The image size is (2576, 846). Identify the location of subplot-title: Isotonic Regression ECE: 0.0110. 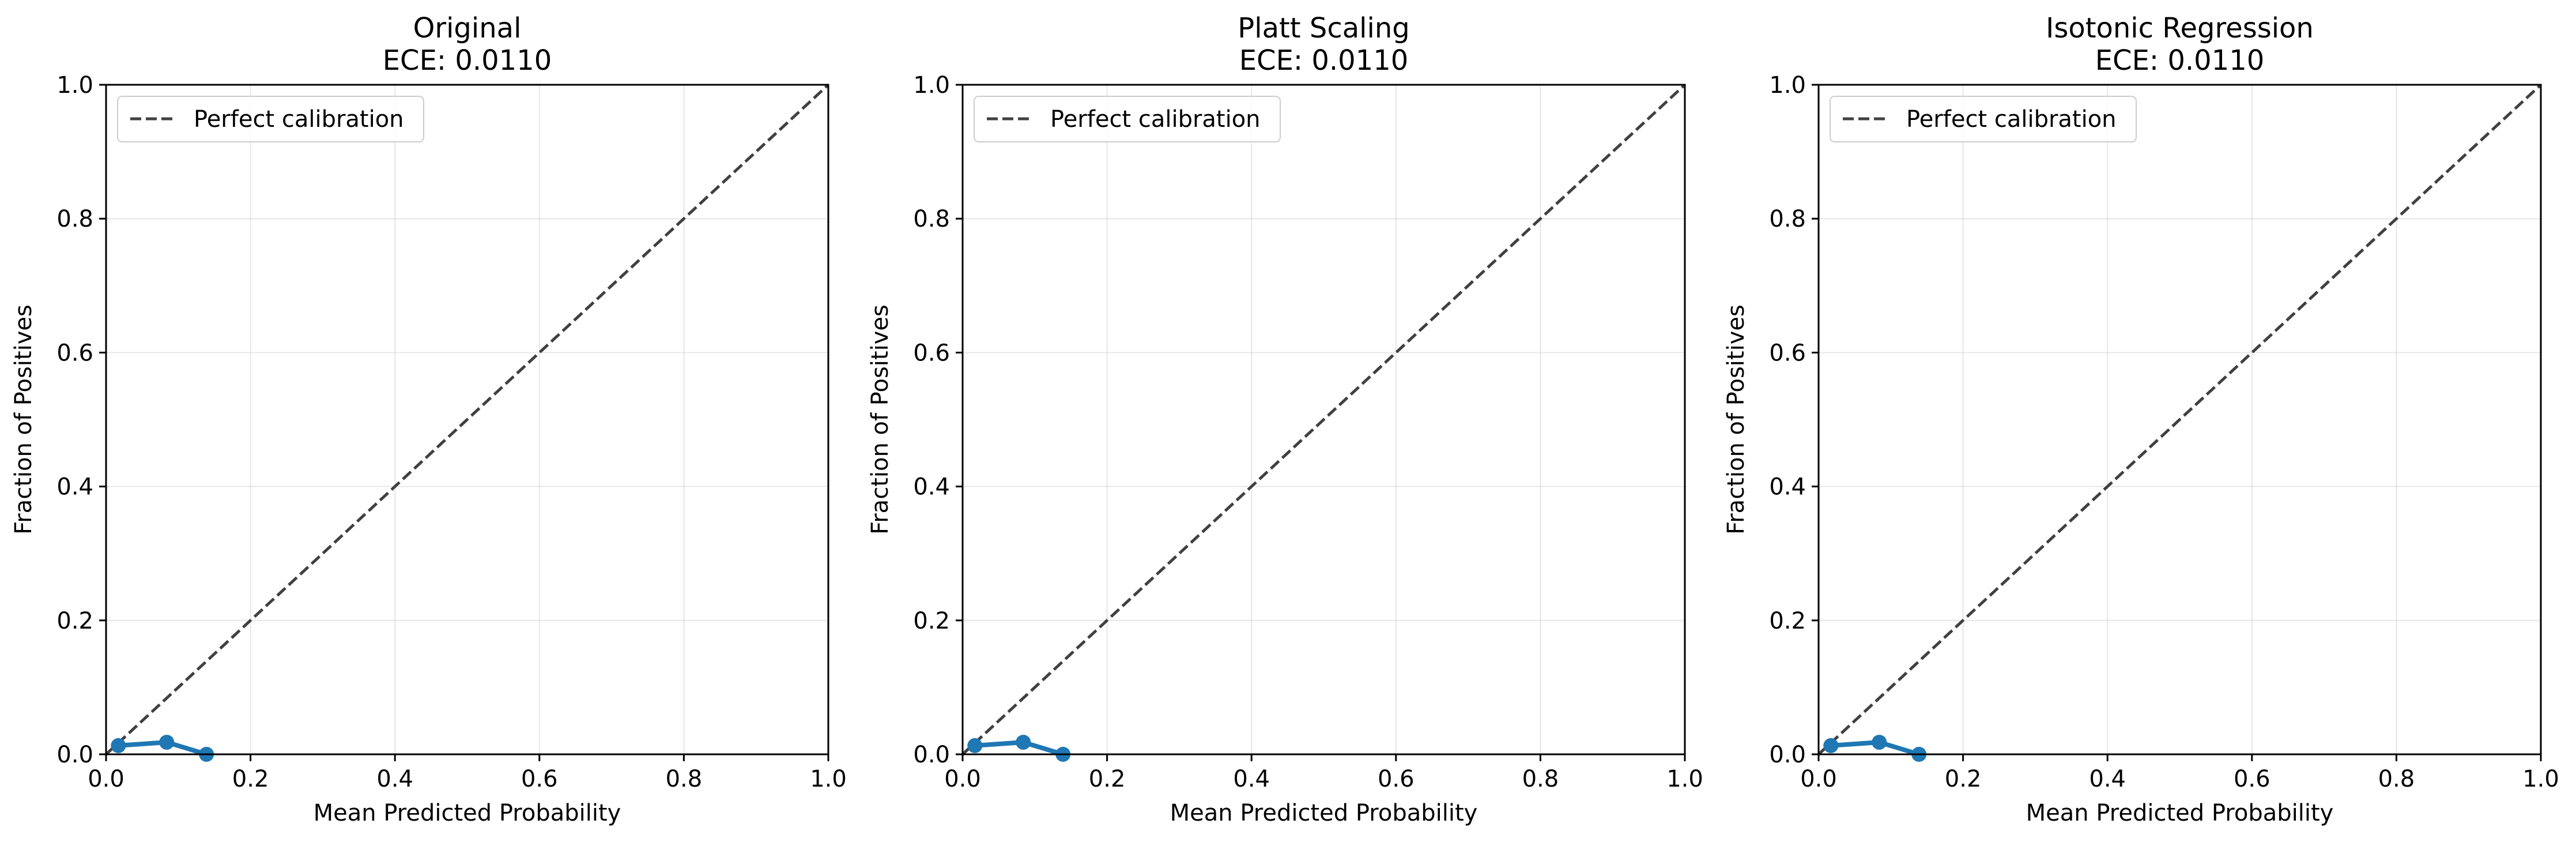
(2180, 44).